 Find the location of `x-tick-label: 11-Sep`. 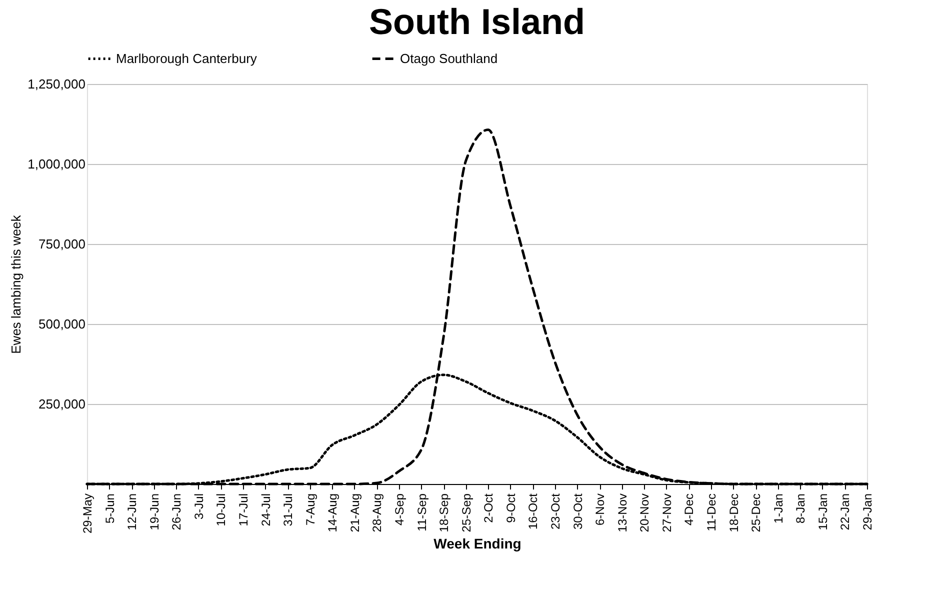

x-tick-label: 11-Sep is located at coordinates (421, 512).